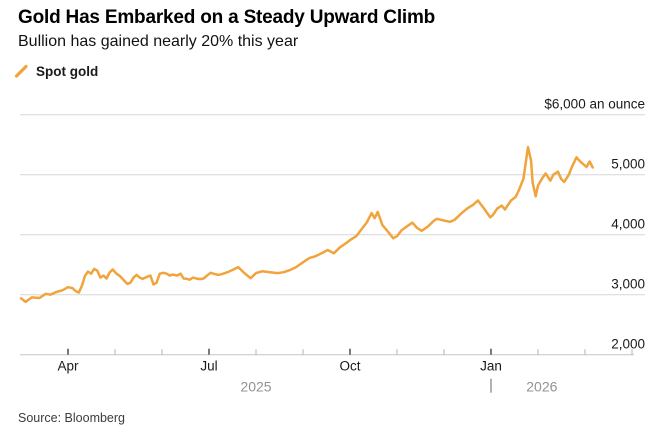 This screenshot has width=653, height=439. I want to click on x-tick-label: Oct, so click(349, 366).